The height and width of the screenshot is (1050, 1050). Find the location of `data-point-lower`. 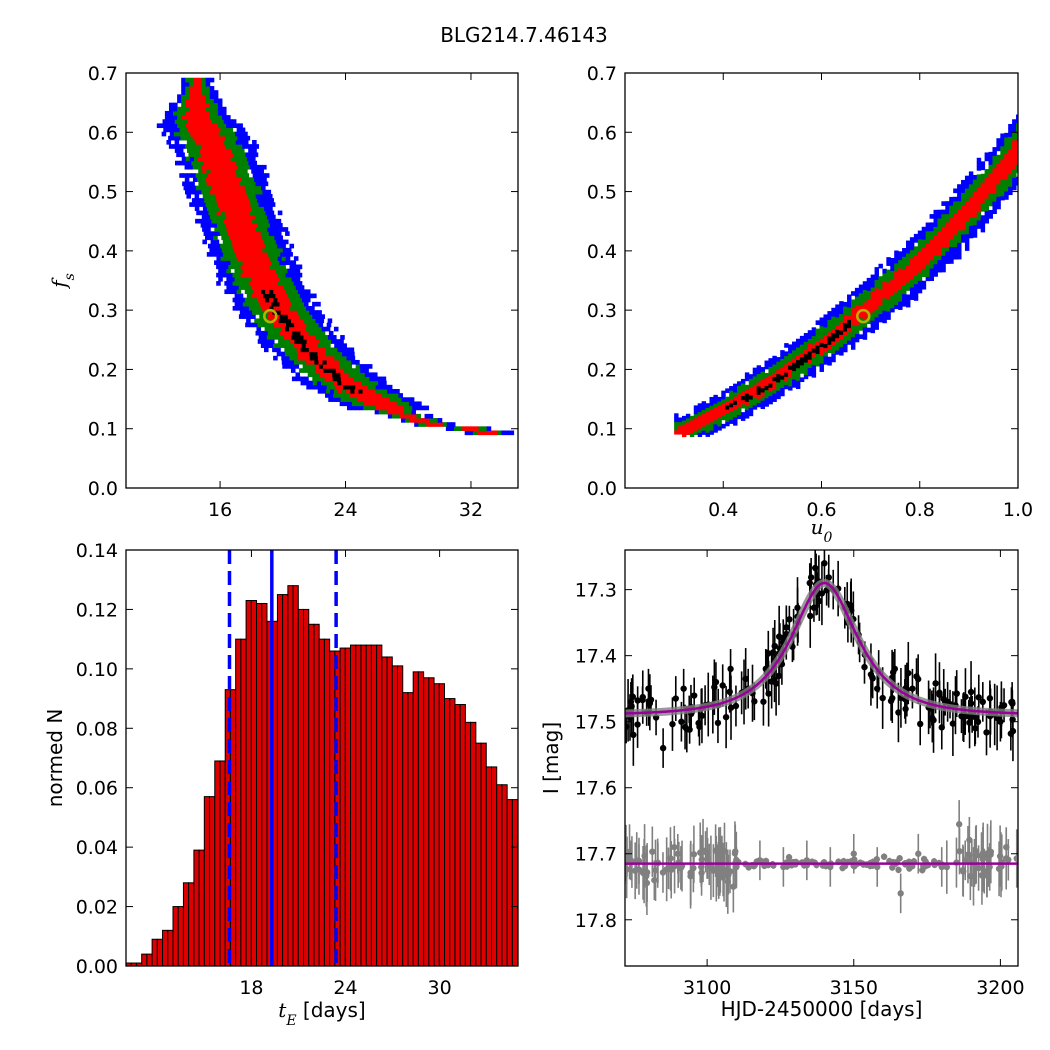

data-point-lower is located at coordinates (976, 851).